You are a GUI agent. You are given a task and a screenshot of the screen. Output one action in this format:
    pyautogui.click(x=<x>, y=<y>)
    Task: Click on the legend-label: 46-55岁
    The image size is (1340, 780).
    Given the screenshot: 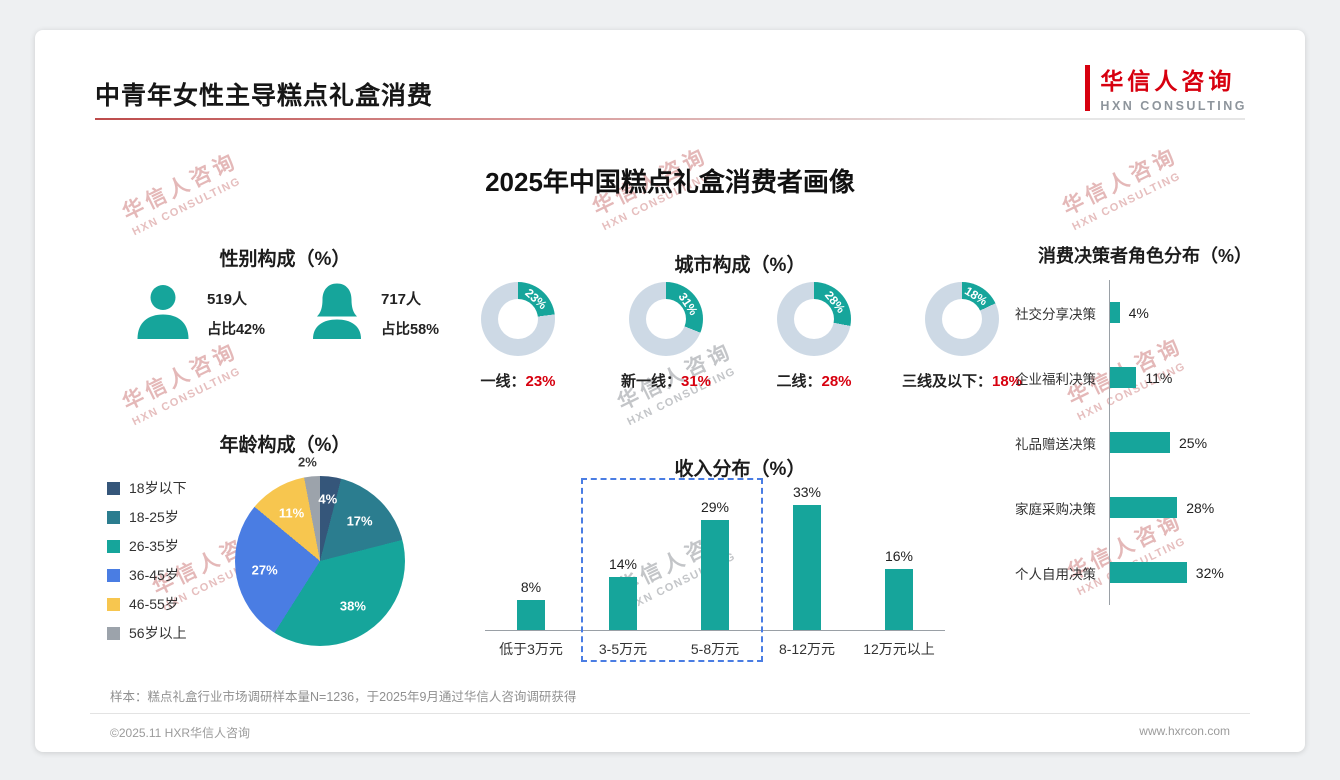 What is the action you would take?
    pyautogui.click(x=154, y=604)
    